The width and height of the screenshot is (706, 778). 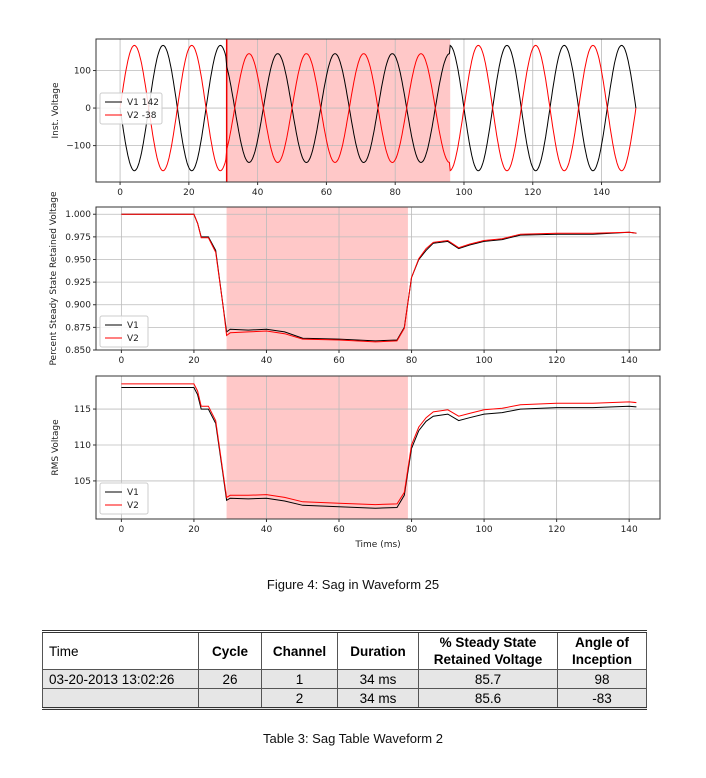 What do you see at coordinates (602, 698) in the screenshot?
I see `cell-angle: -83` at bounding box center [602, 698].